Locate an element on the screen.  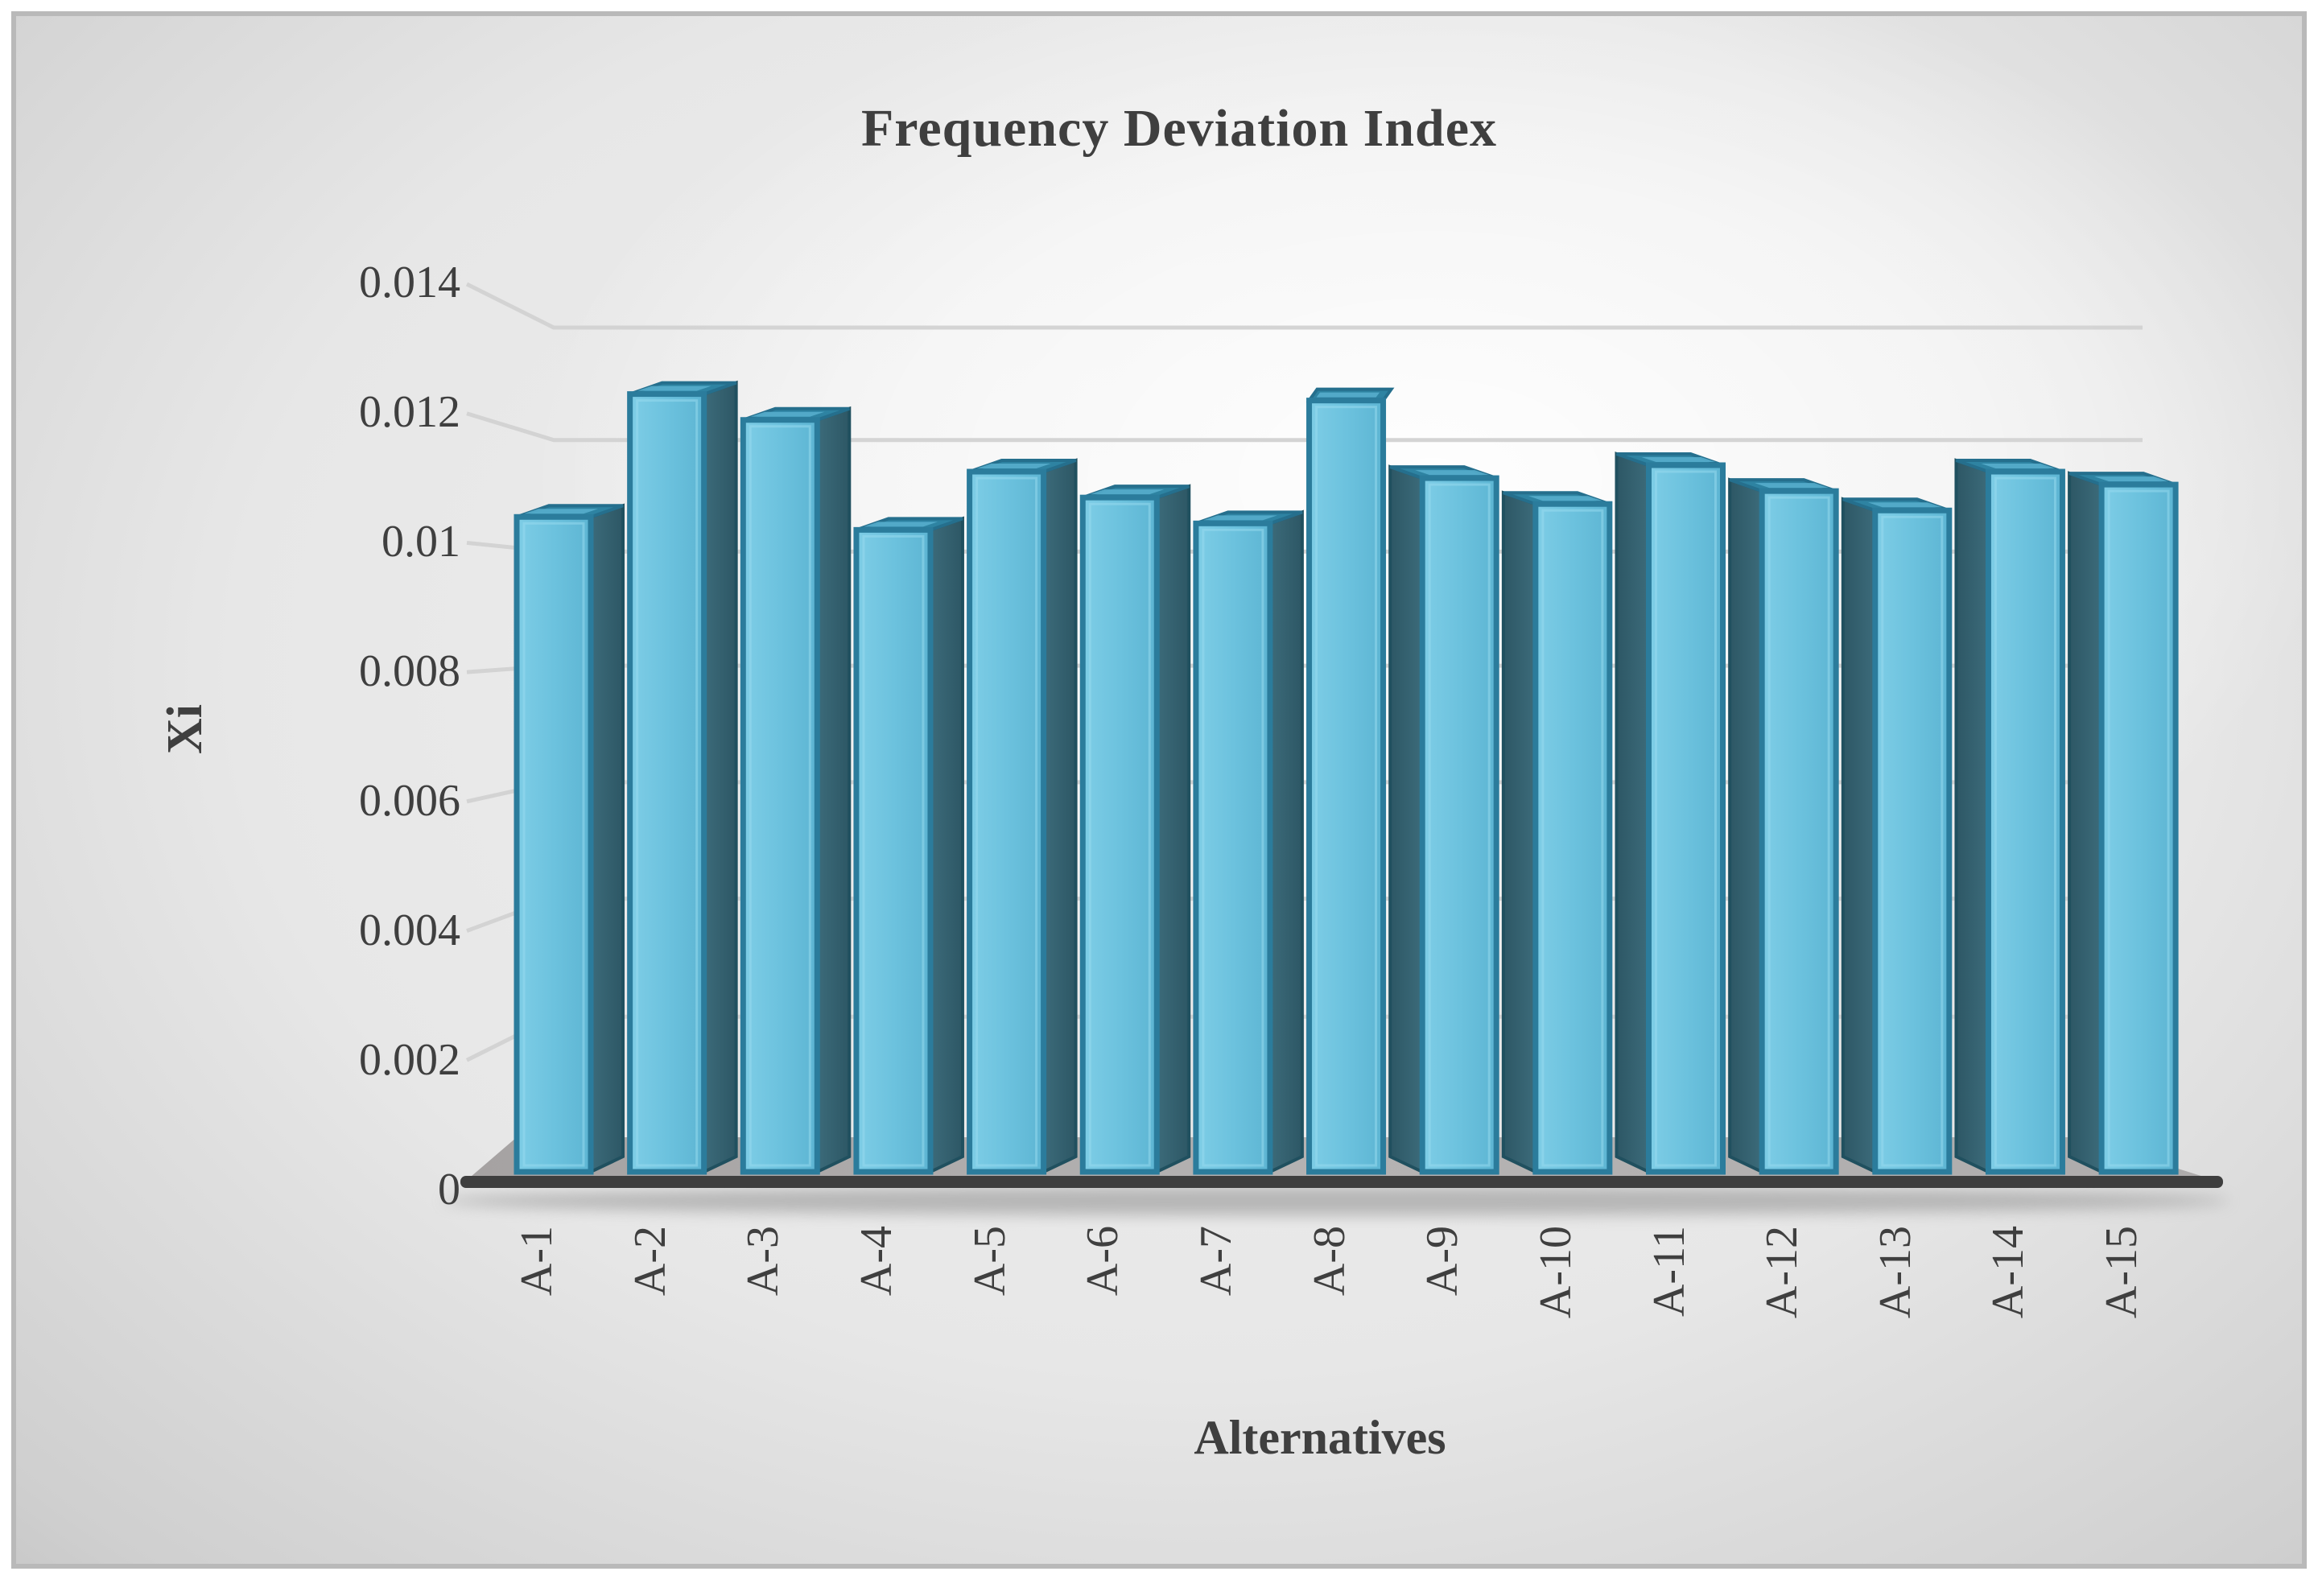
x-label-a1: A-1 is located at coordinates (537, 1261).